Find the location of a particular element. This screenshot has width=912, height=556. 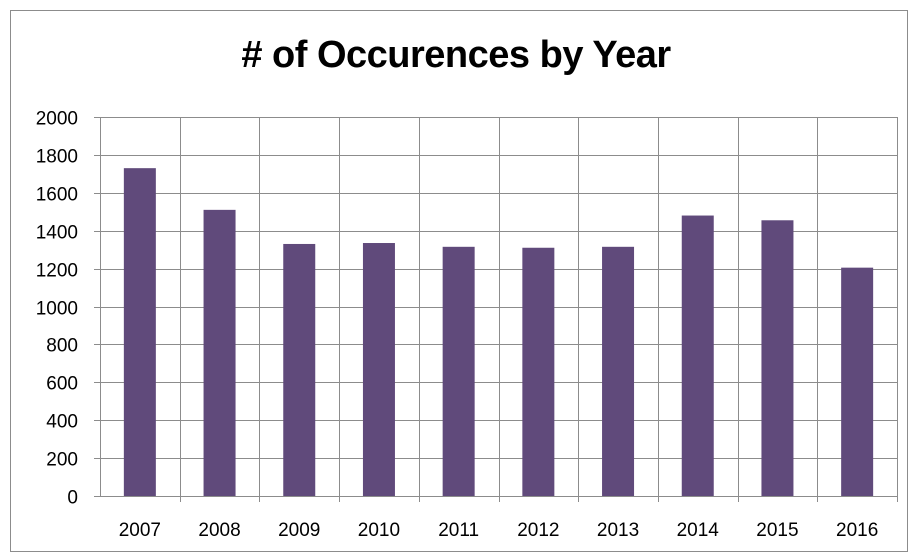

y-tick-label: 1800 is located at coordinates (57, 157).